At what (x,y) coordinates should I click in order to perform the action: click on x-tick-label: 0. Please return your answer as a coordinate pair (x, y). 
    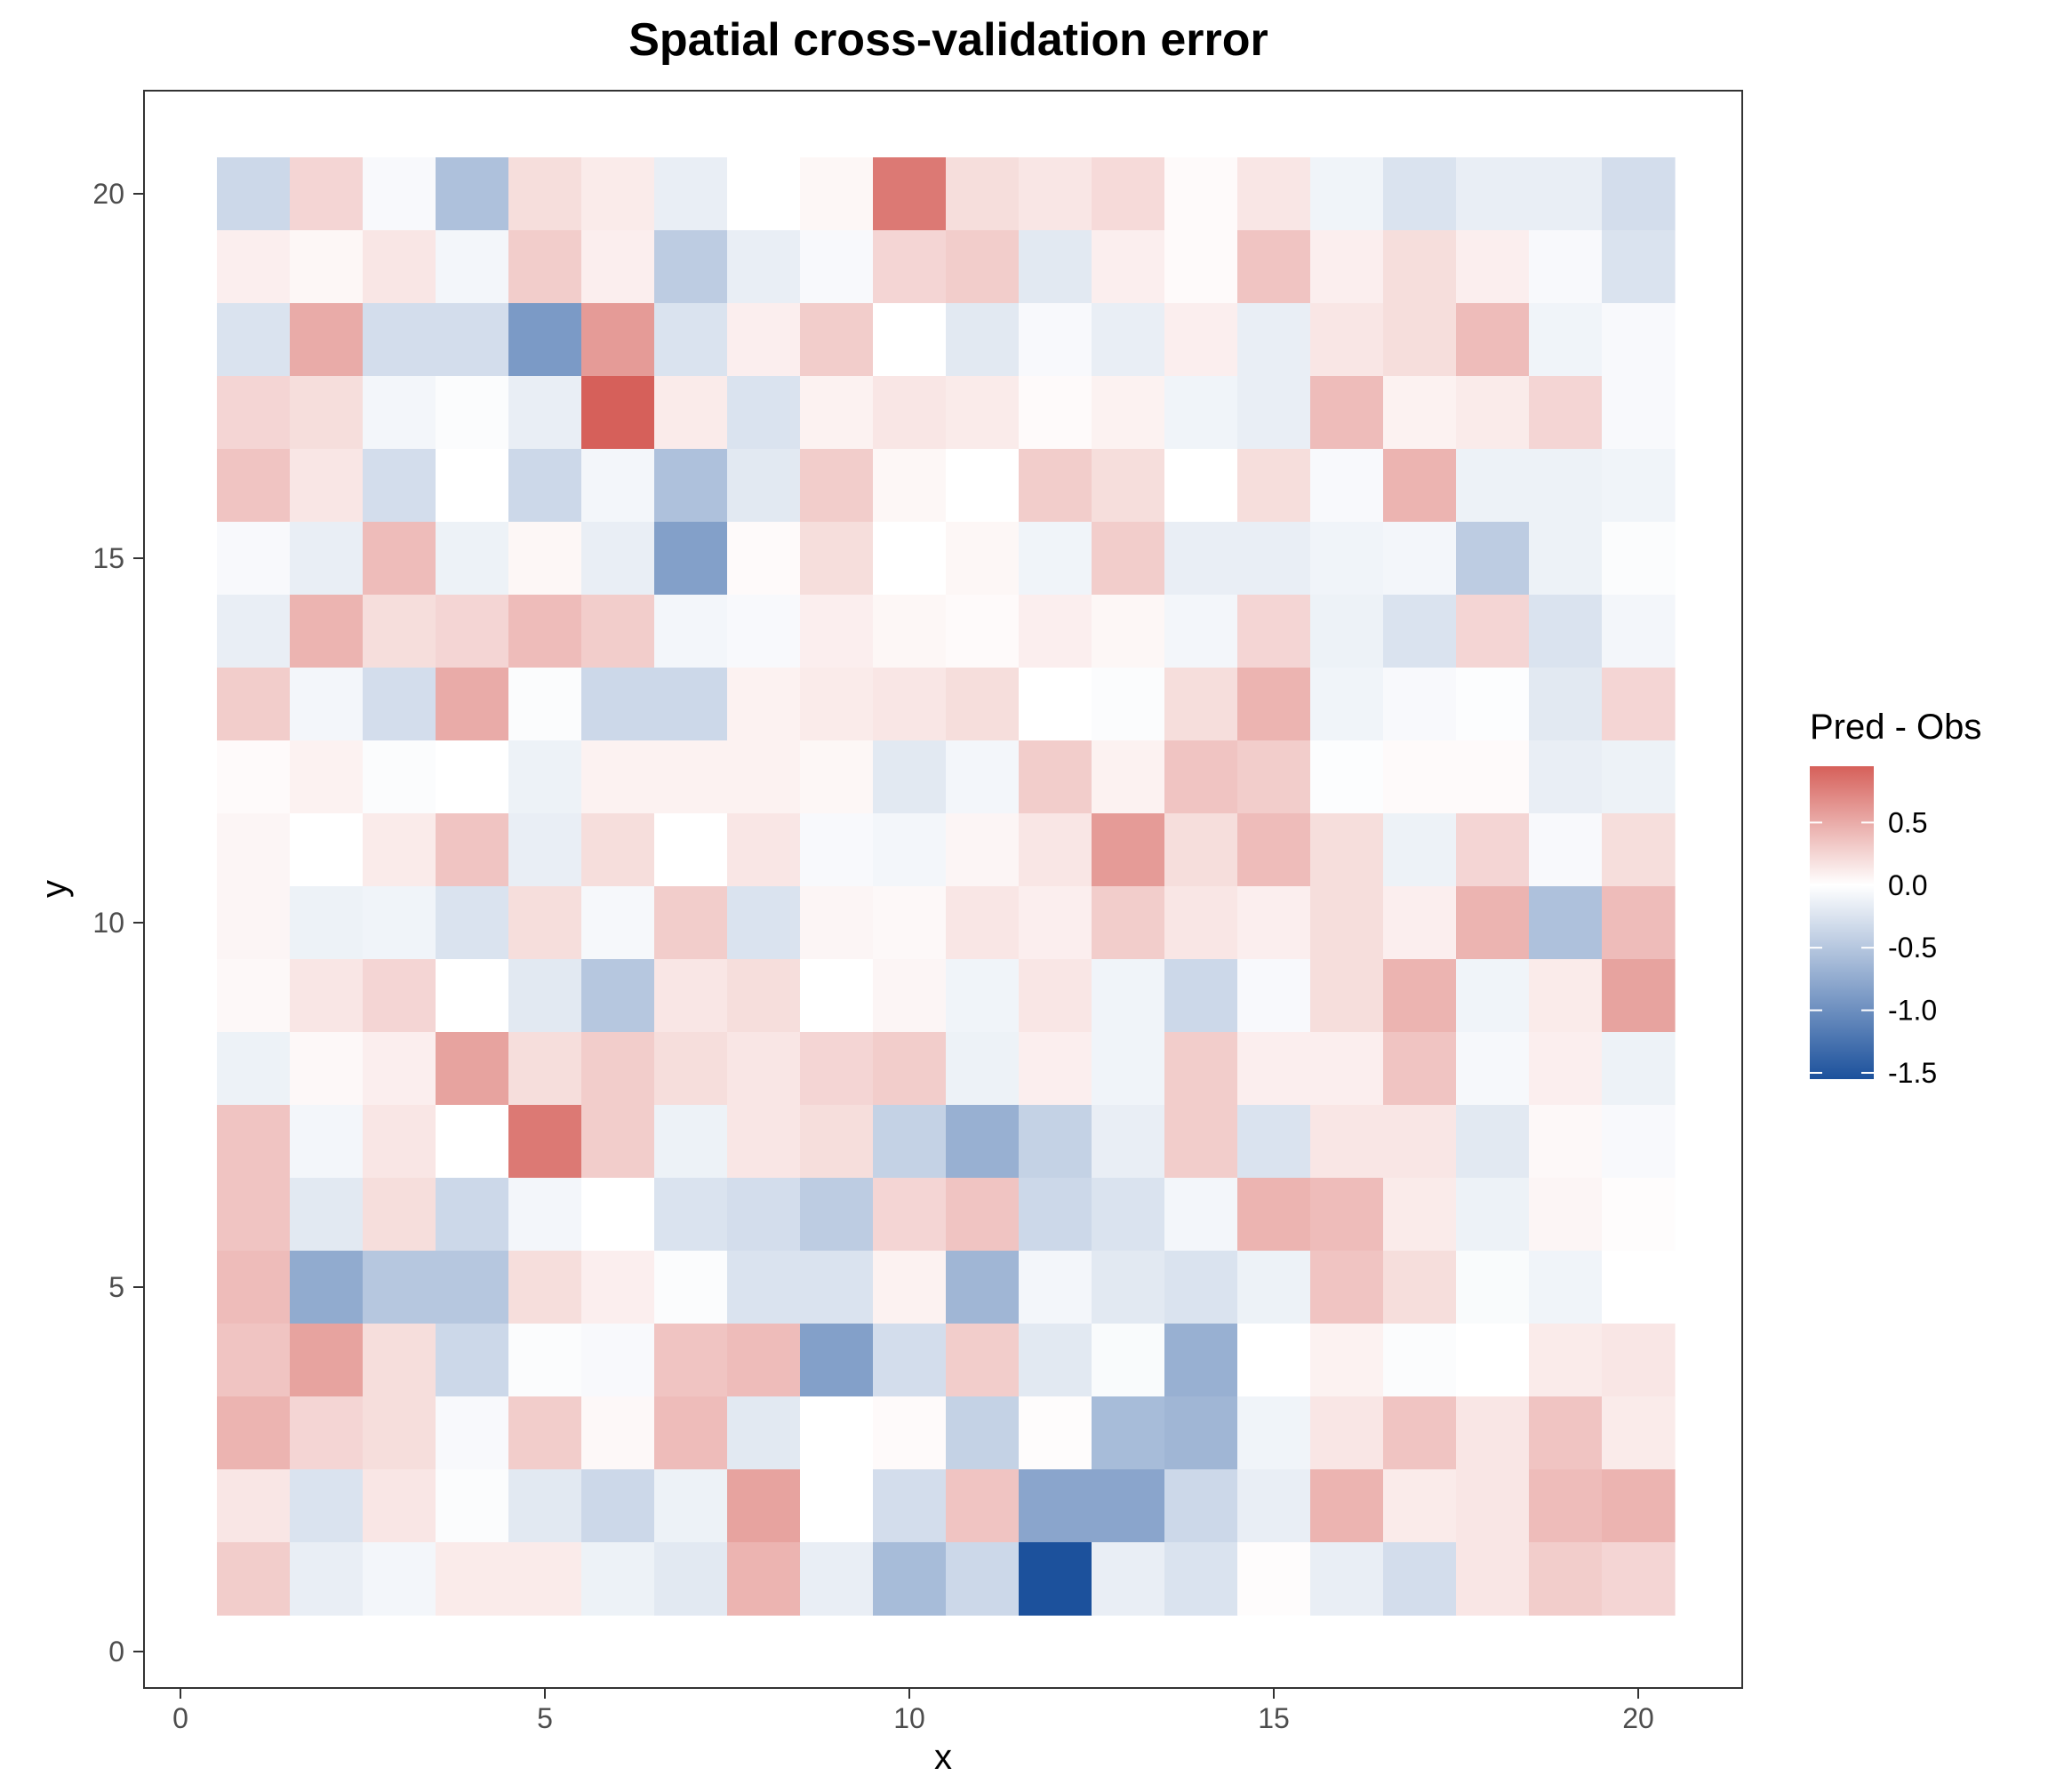
    Looking at the image, I should click on (180, 1718).